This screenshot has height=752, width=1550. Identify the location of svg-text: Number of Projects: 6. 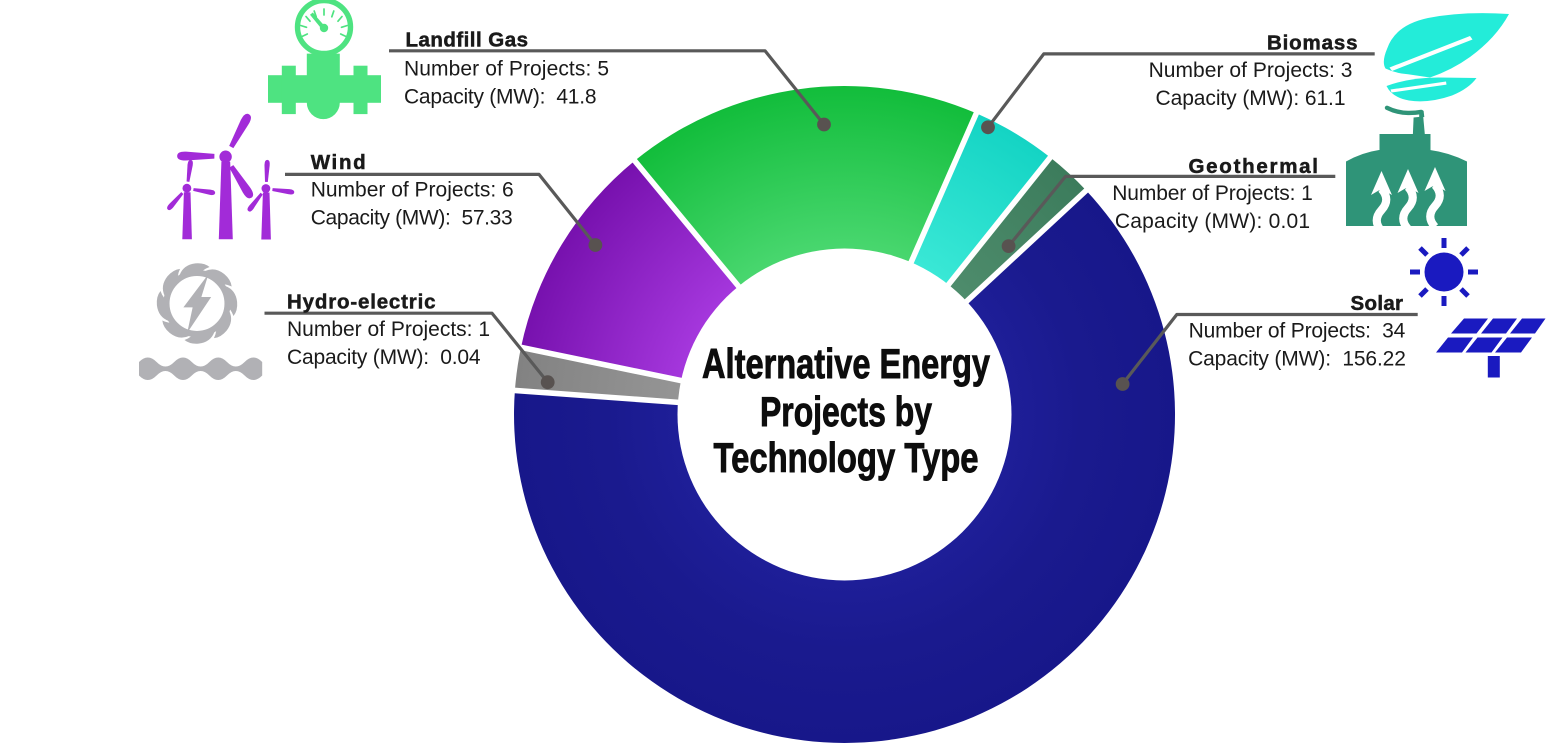
(412, 189).